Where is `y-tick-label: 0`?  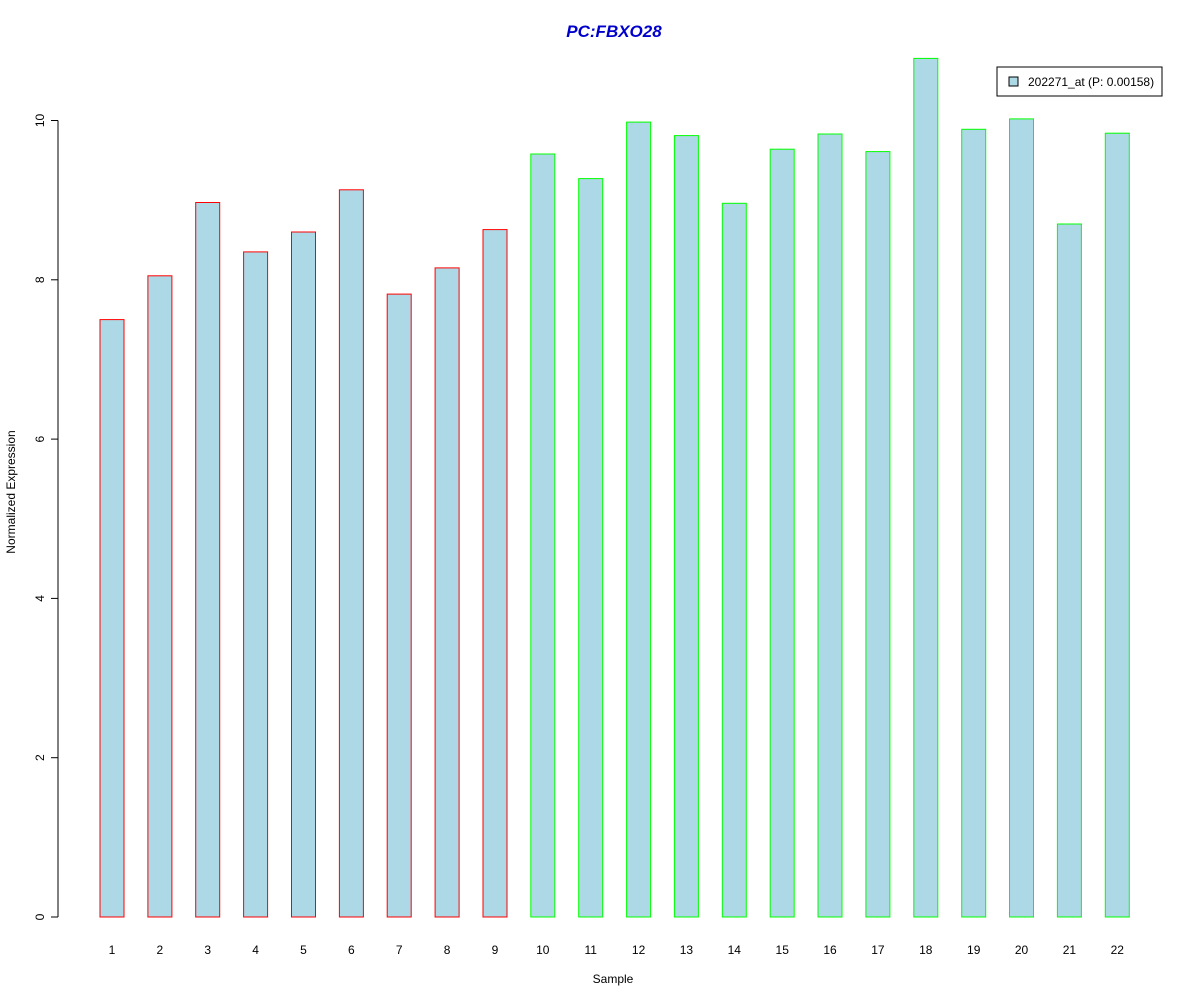
y-tick-label: 0 is located at coordinates (40, 916).